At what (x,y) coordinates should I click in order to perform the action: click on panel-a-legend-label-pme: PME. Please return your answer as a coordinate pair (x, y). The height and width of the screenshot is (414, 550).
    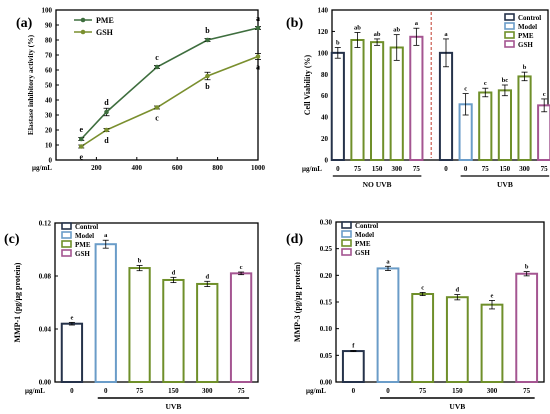
    Looking at the image, I should click on (105, 20).